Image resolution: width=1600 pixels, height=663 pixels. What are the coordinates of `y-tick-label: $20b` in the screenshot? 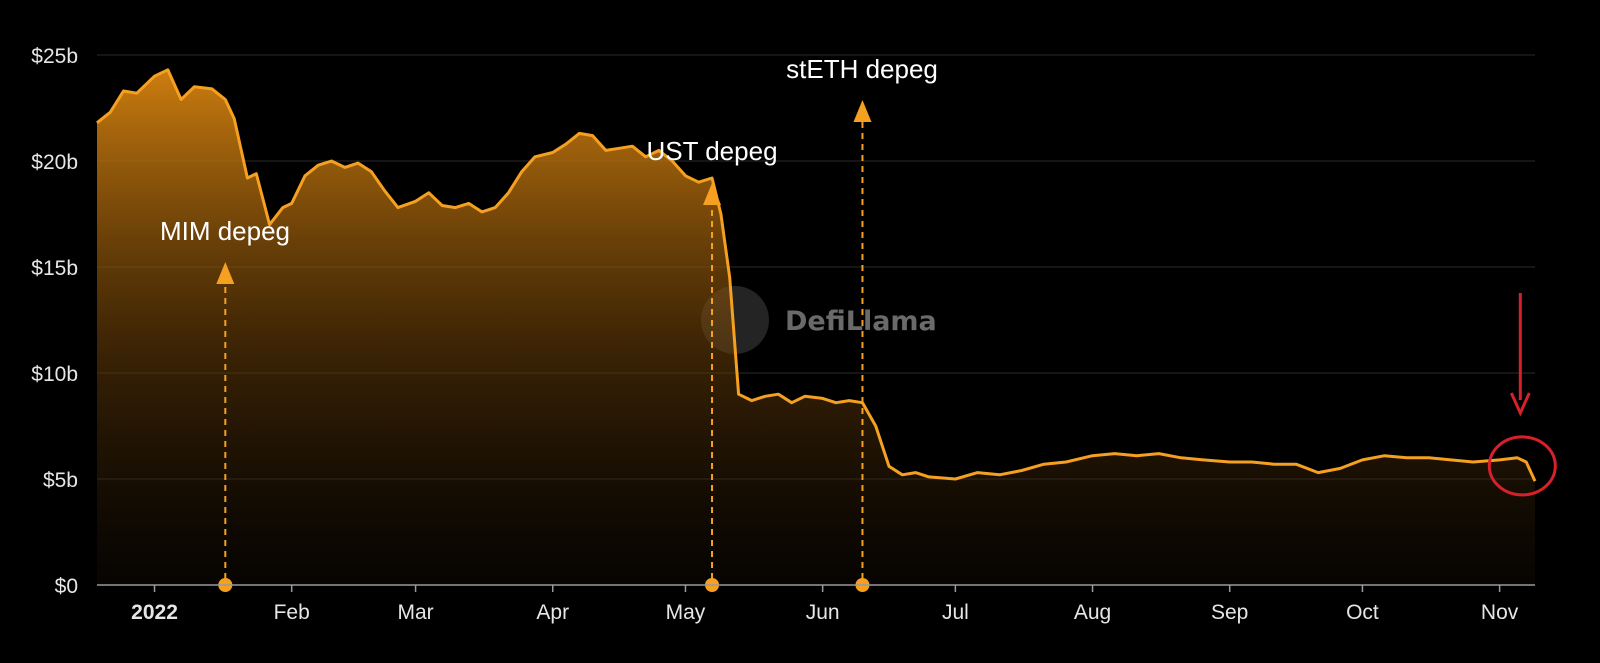 It's located at (54, 162).